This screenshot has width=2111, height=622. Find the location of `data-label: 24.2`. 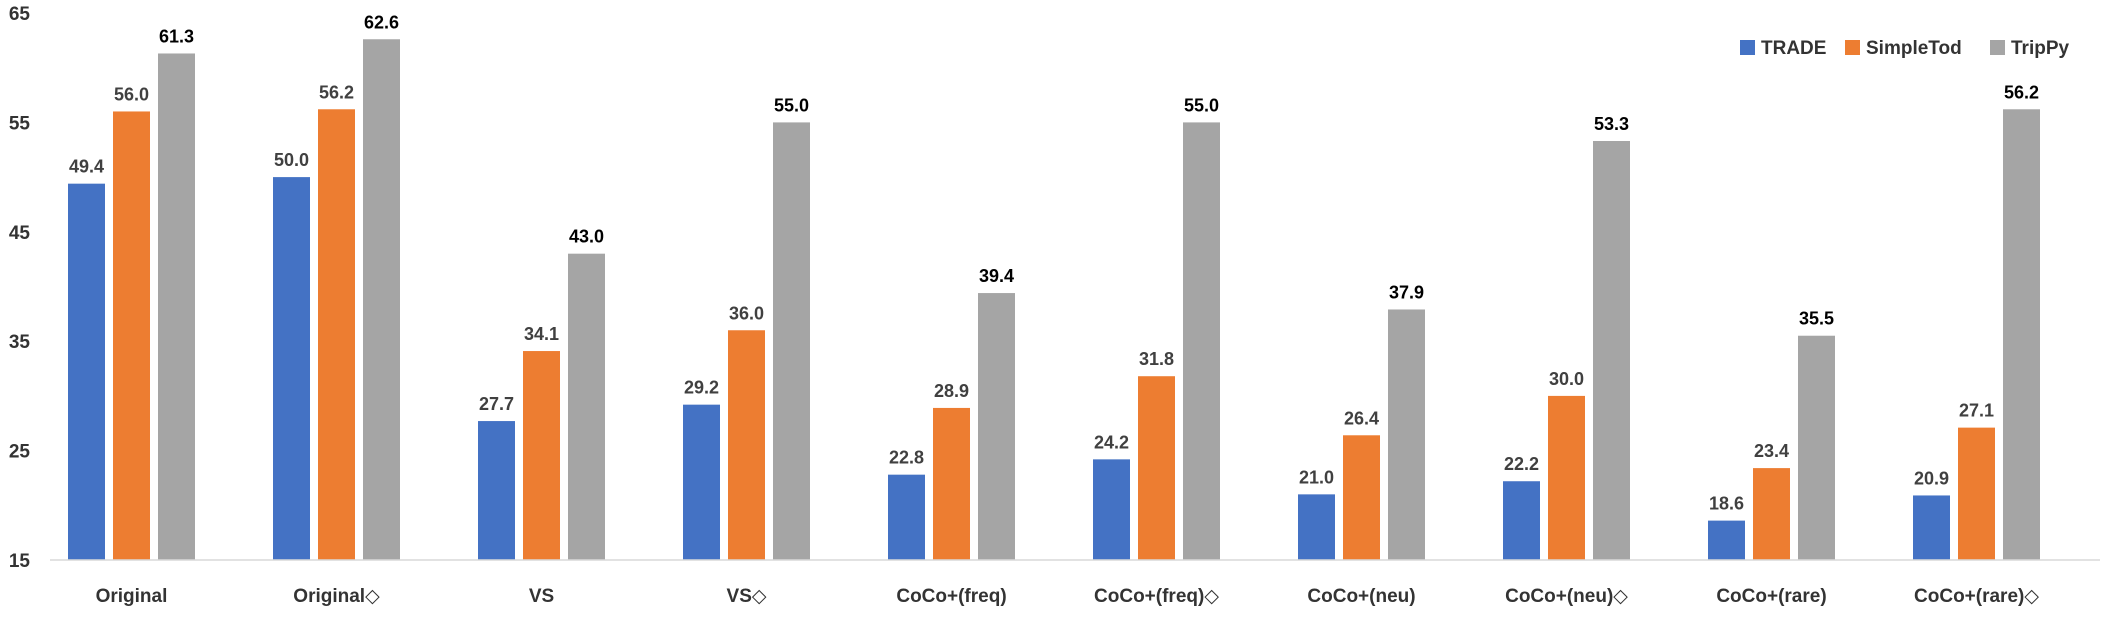

data-label: 24.2 is located at coordinates (1111, 442).